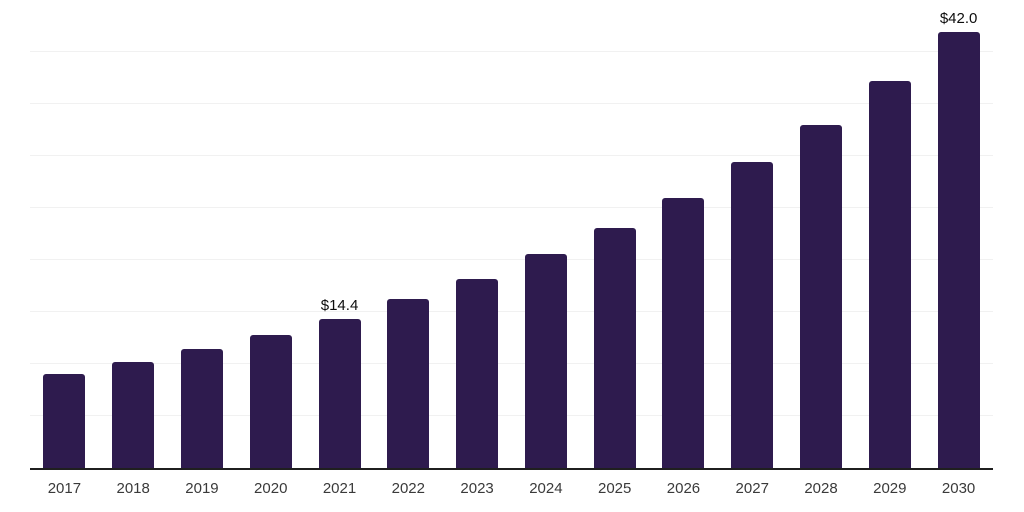 The height and width of the screenshot is (512, 1024). What do you see at coordinates (821, 296) in the screenshot?
I see `bar-2028` at bounding box center [821, 296].